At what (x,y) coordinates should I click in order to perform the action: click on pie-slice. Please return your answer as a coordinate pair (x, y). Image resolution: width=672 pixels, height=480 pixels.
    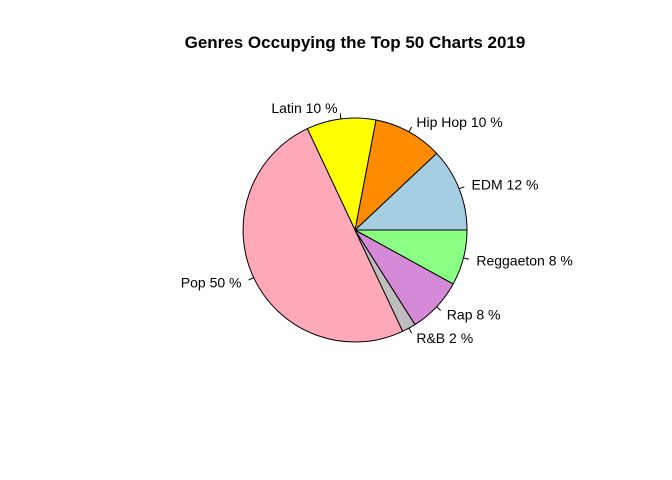
    Looking at the image, I should click on (411, 257).